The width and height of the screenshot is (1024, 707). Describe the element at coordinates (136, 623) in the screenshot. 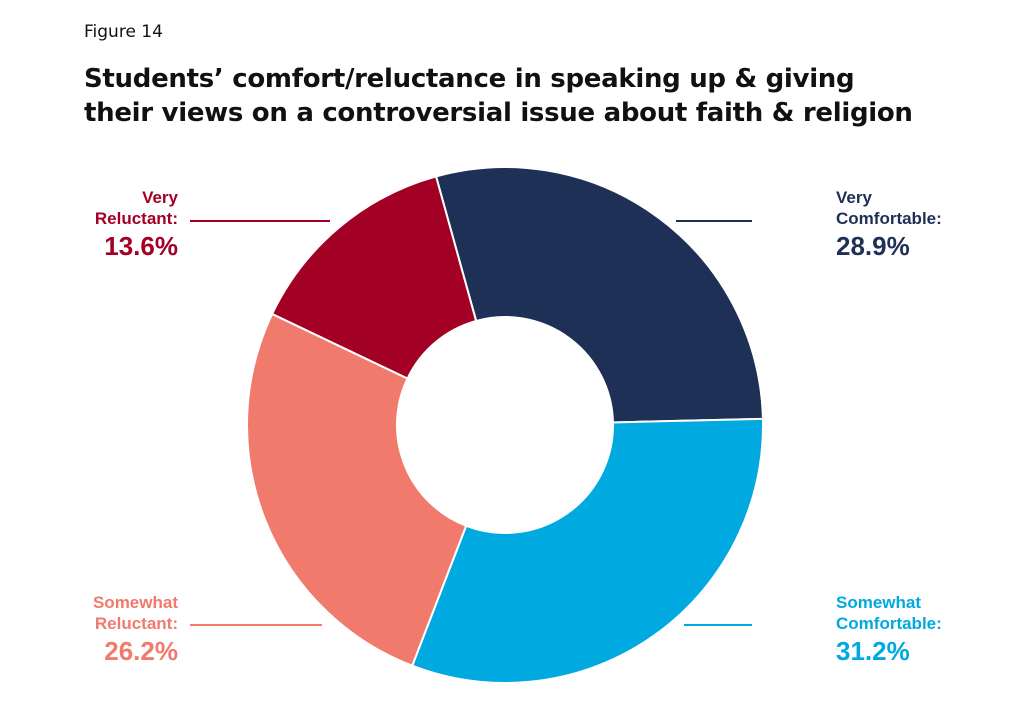

I see `slice-label-somewhat-reluctant: Reluctant:` at that location.